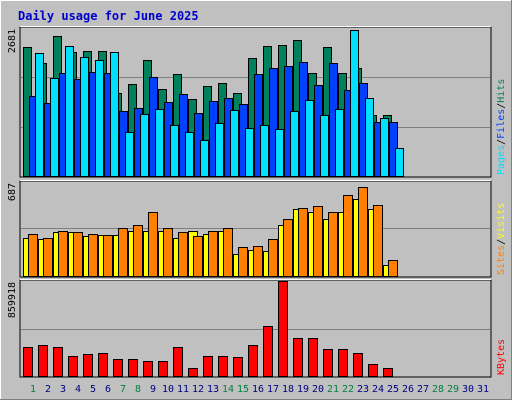 The width and height of the screenshot is (512, 405). What do you see at coordinates (168, 389) in the screenshot?
I see `x-axis-tick-label: 10` at bounding box center [168, 389].